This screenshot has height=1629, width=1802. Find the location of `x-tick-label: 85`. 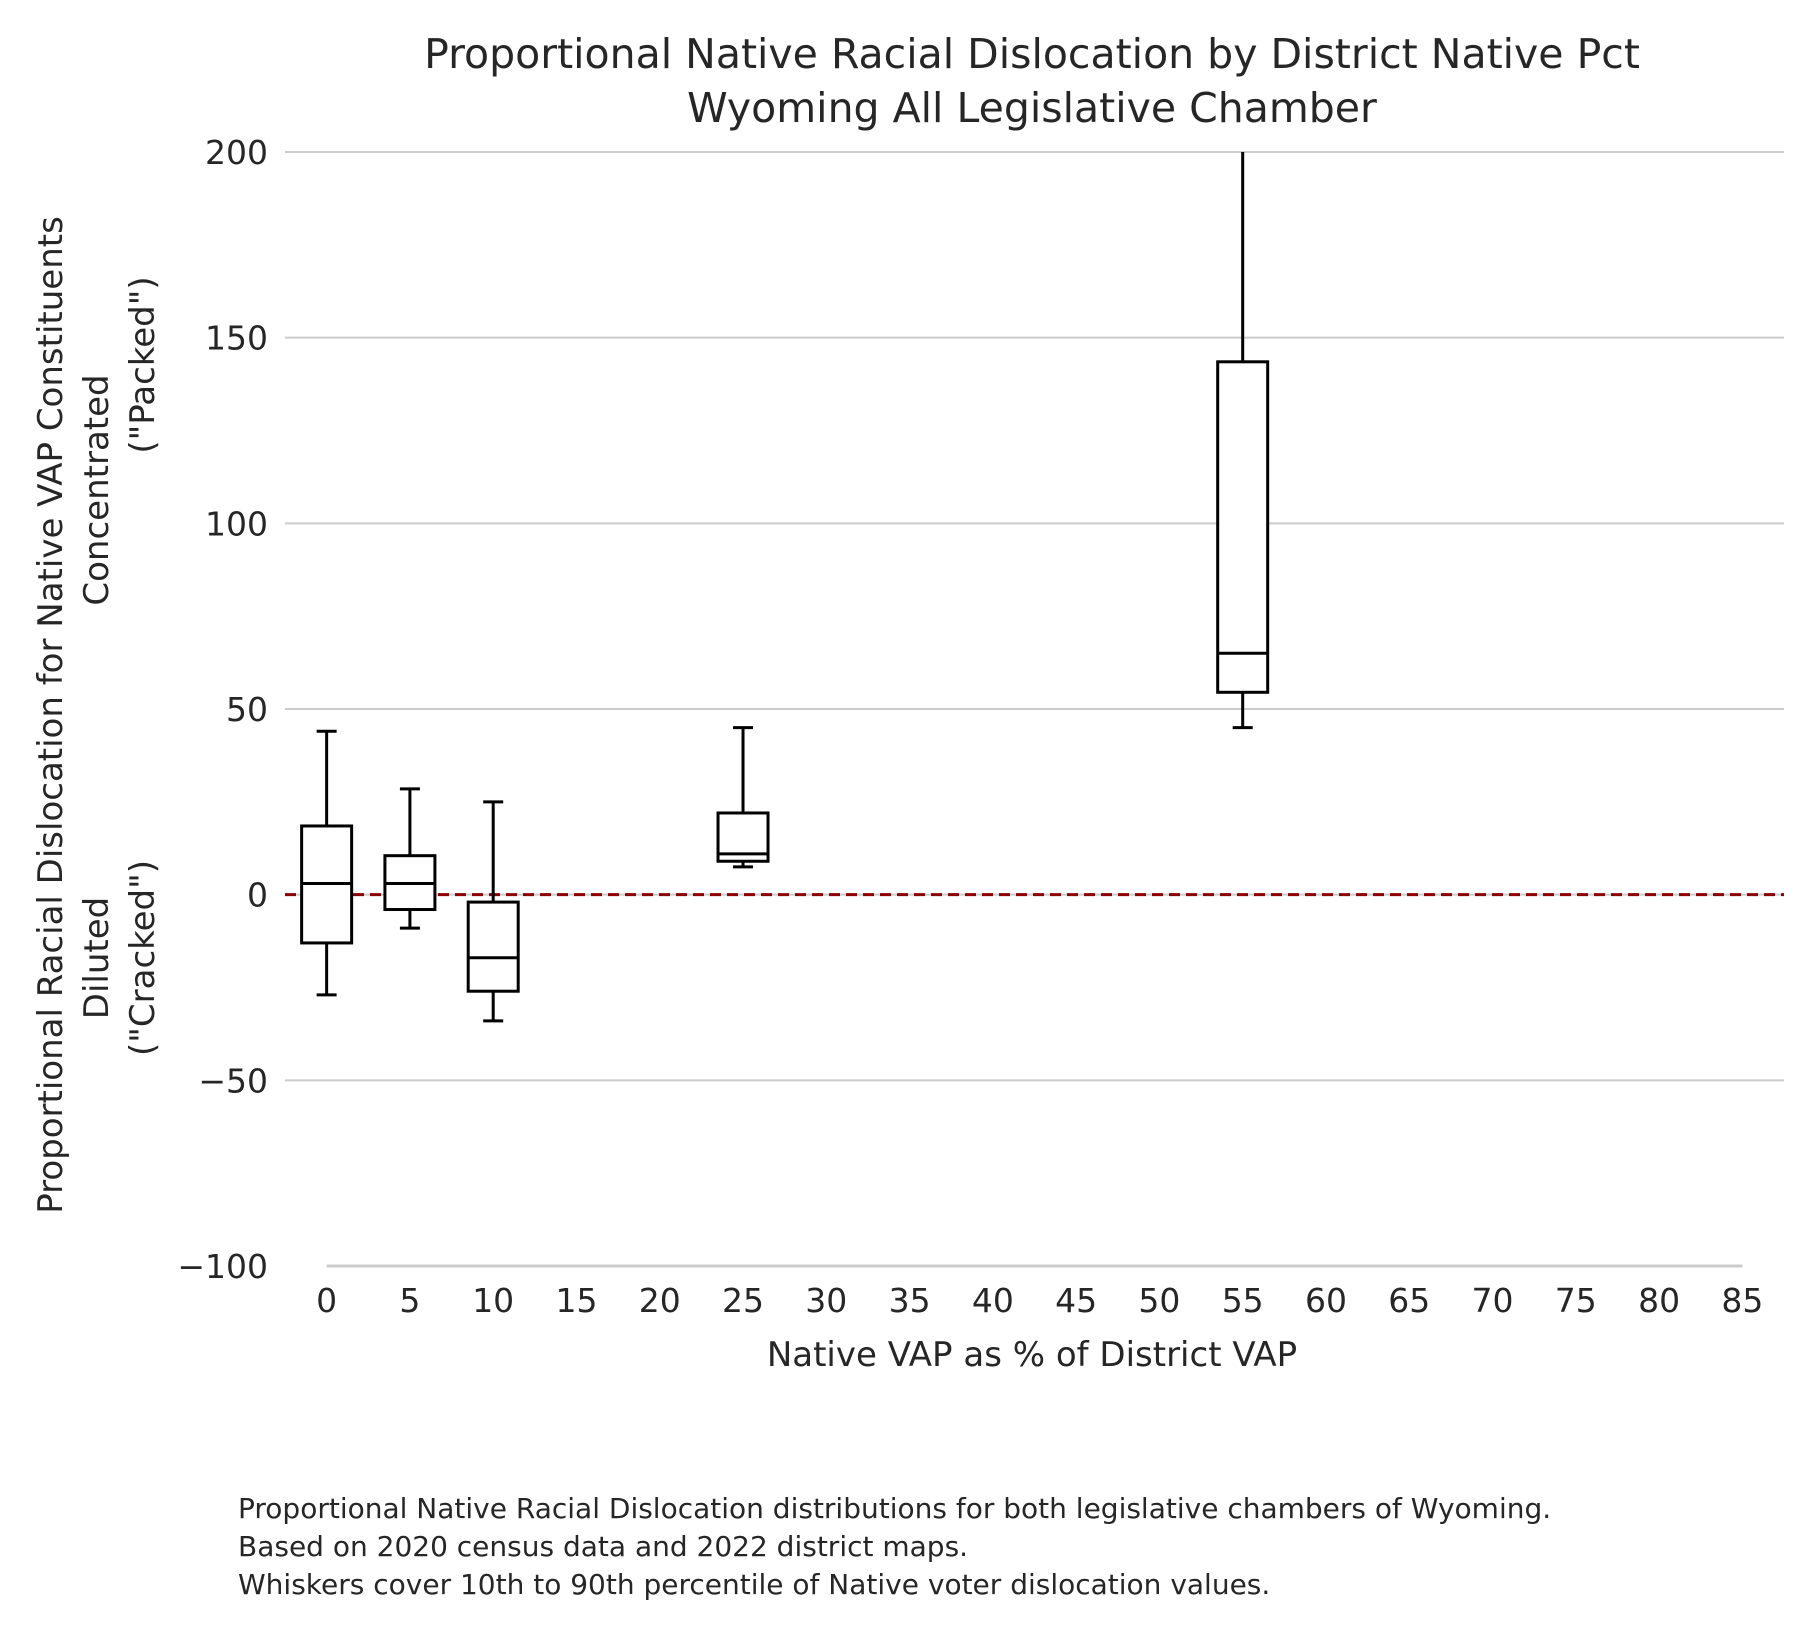

x-tick-label: 85 is located at coordinates (1742, 1300).